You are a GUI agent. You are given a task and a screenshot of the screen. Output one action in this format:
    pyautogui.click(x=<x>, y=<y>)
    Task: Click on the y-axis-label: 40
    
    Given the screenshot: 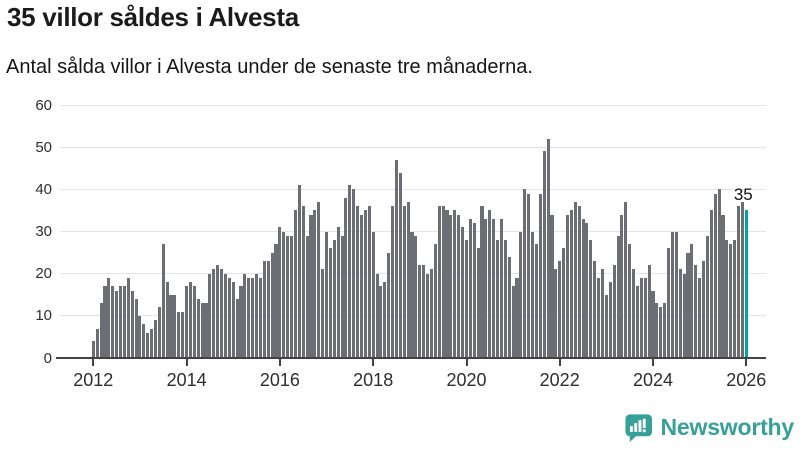 What is the action you would take?
    pyautogui.click(x=43, y=189)
    